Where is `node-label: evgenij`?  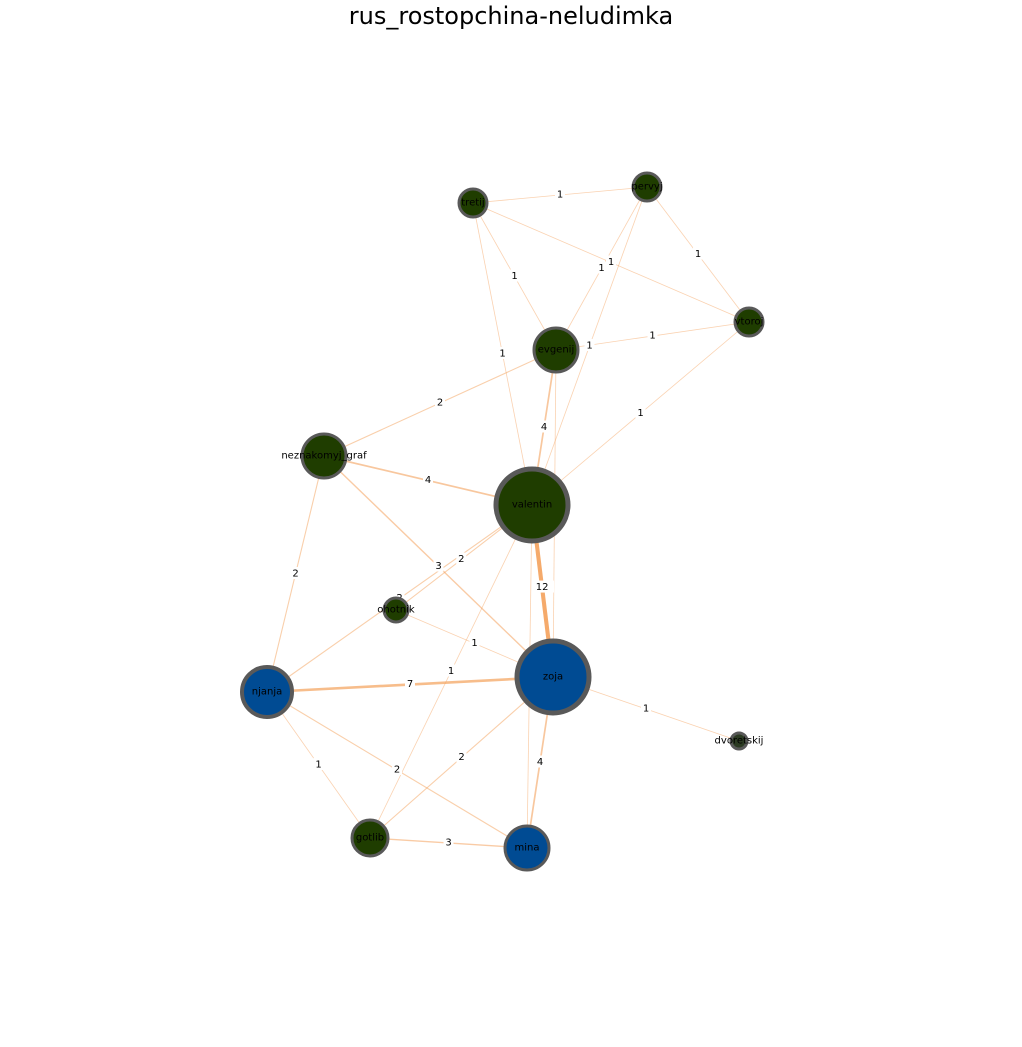 node-label: evgenij is located at coordinates (556, 350).